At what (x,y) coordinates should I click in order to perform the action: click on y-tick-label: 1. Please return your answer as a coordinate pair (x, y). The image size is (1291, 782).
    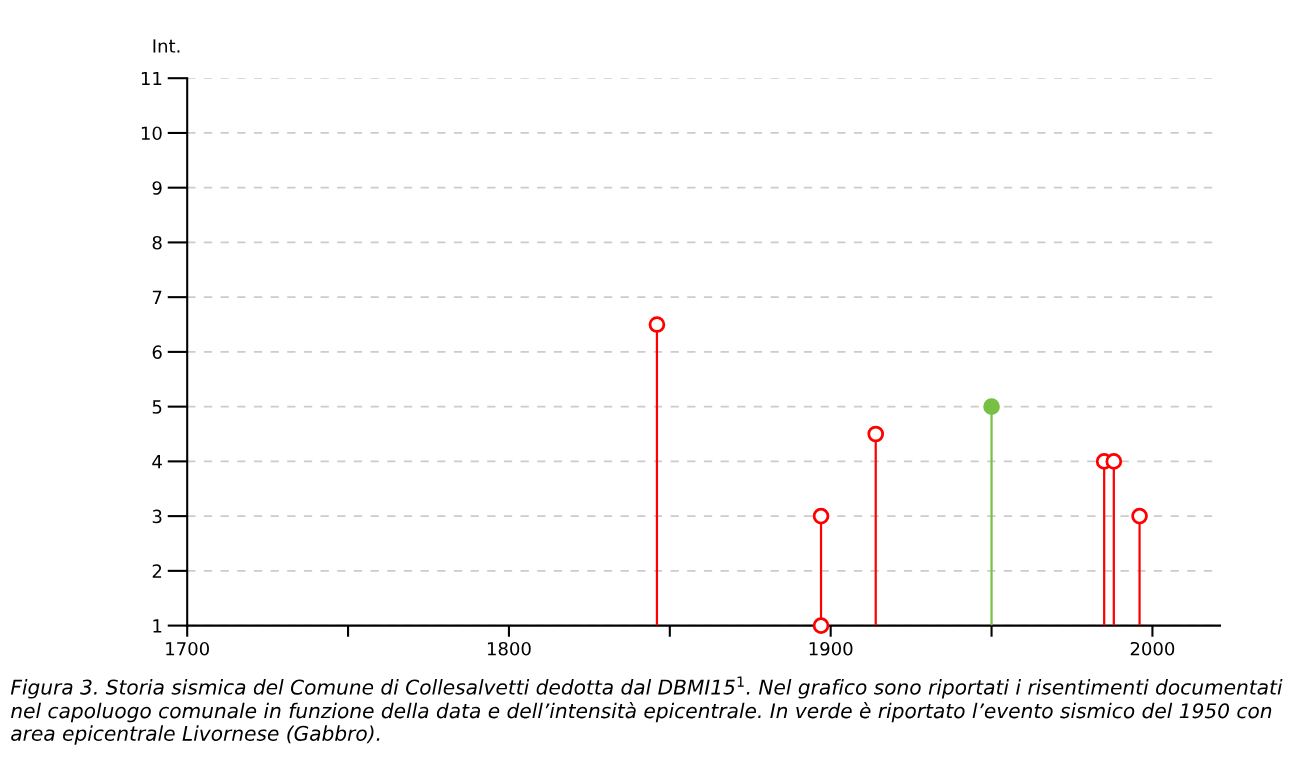
    Looking at the image, I should click on (157, 626).